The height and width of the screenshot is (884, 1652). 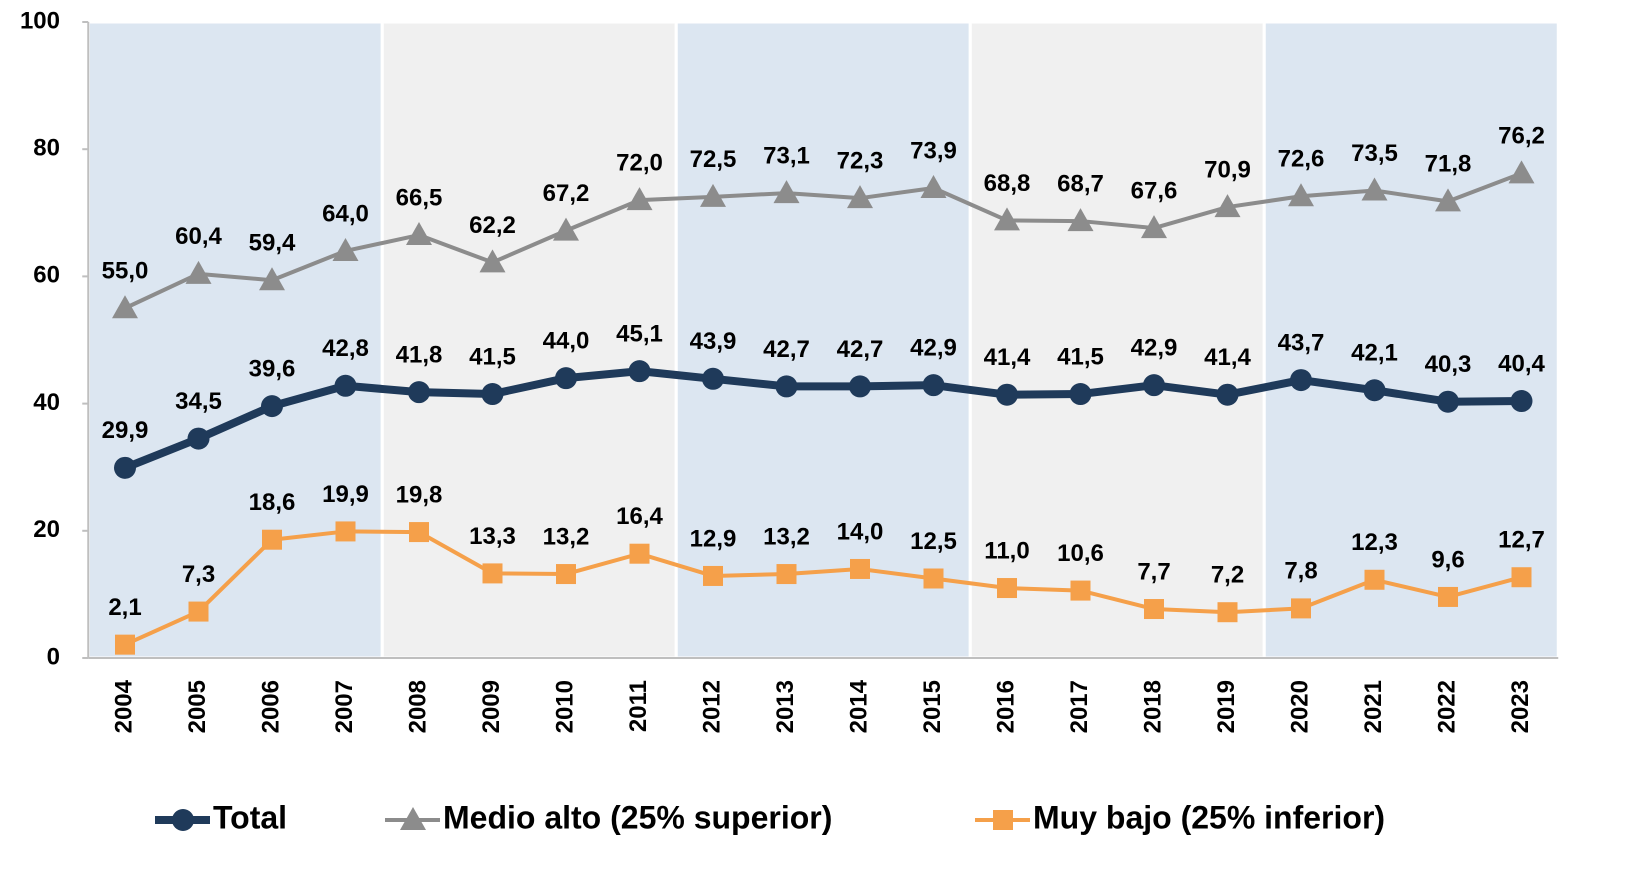 I want to click on data-label: 2,1, so click(x=124, y=607).